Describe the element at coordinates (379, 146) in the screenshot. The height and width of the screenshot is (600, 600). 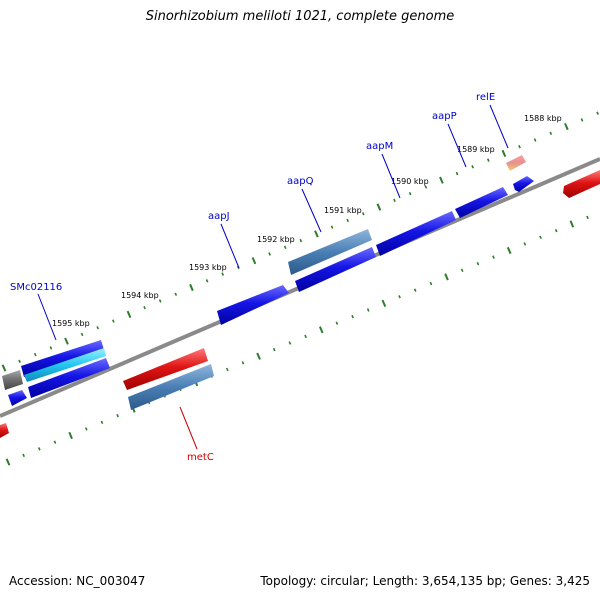
I see `gene-label-aapM: aapM` at that location.